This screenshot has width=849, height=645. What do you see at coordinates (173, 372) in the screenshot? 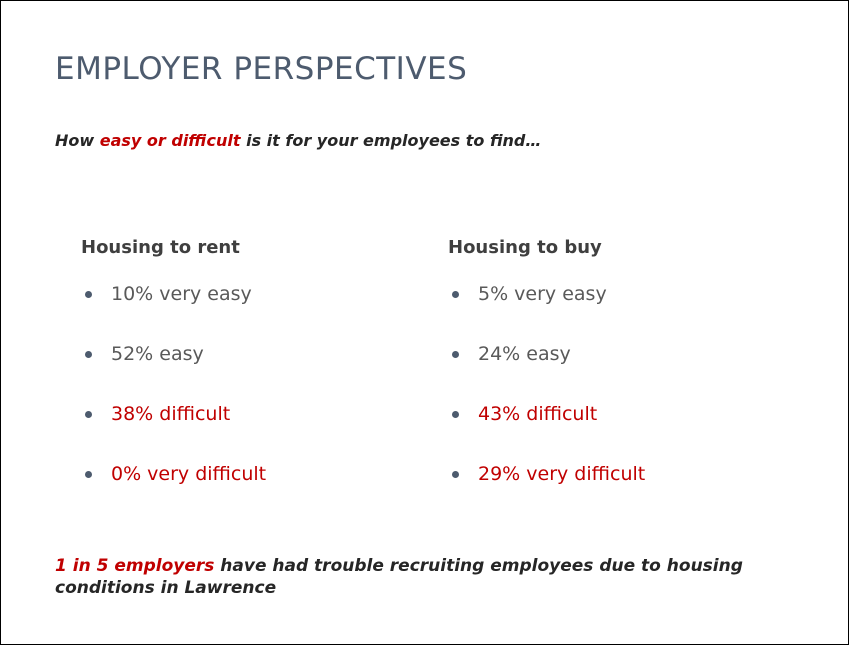
I see `bullet-item: 52% easy` at bounding box center [173, 372].